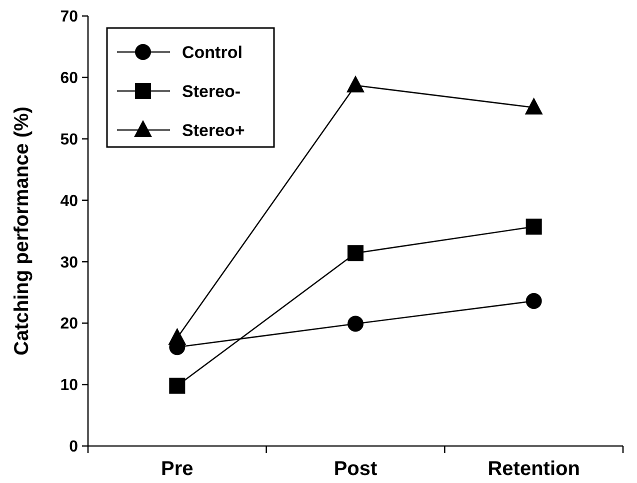 The height and width of the screenshot is (483, 637). Describe the element at coordinates (69, 17) in the screenshot. I see `y-tick-label: 70` at that location.